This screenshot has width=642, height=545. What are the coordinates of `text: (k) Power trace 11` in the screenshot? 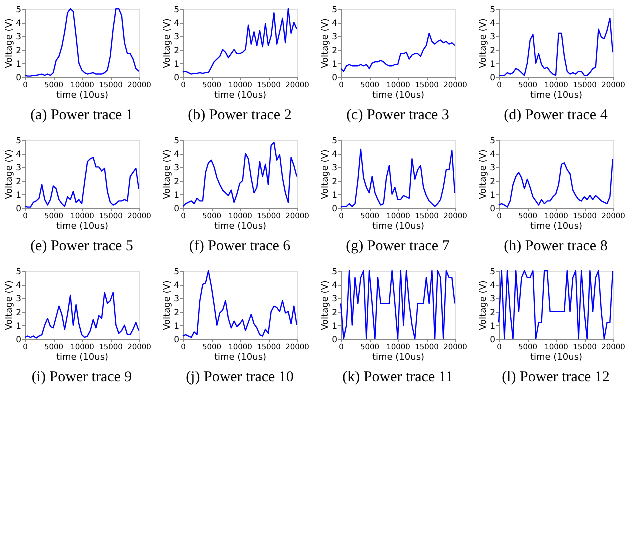 It's located at (398, 378).